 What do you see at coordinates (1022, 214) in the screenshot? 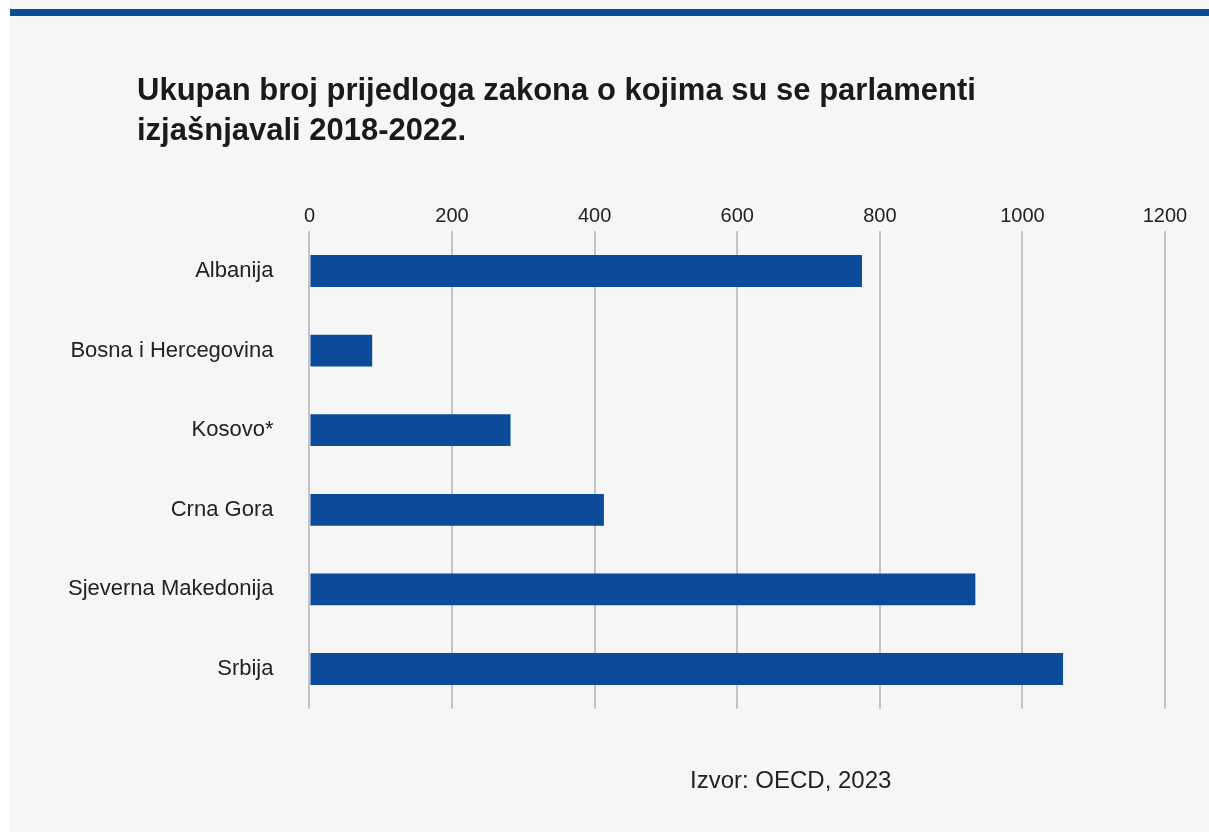
I see `x-tick-label: 1000` at bounding box center [1022, 214].